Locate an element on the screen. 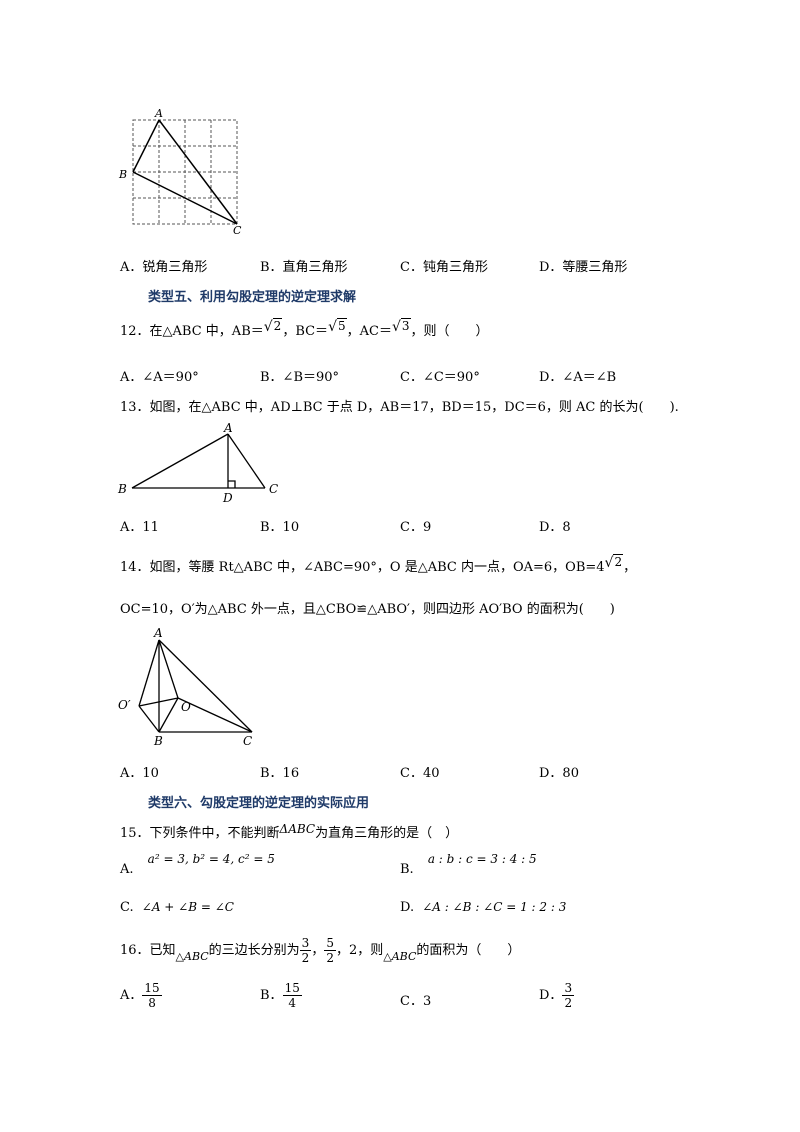  q16-stem: 16．已知△ABC的三边长分别为 3 2， 5 2 ，2，则△ABC的面积为（ ） is located at coordinates (320, 951).